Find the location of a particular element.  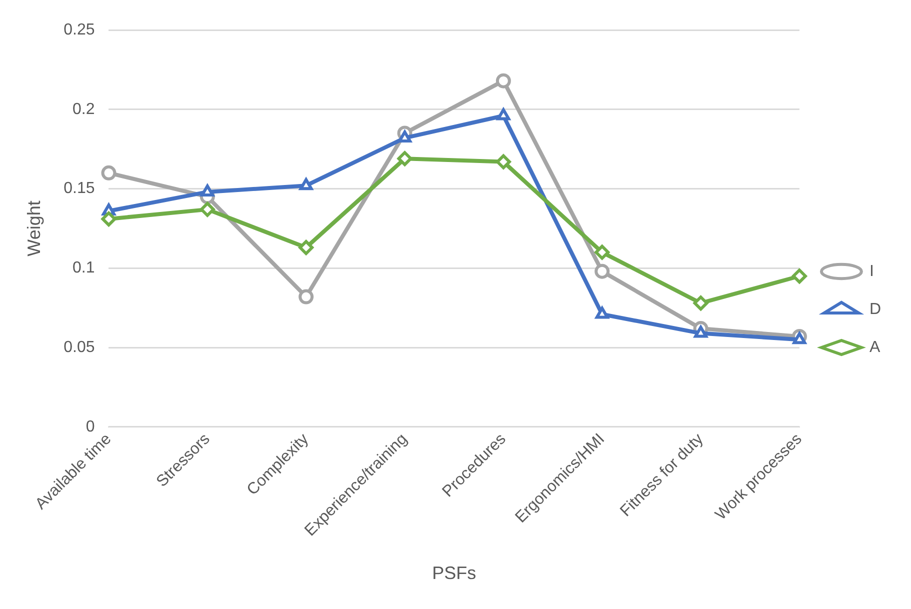

x-axis-title: PSFs is located at coordinates (454, 573).